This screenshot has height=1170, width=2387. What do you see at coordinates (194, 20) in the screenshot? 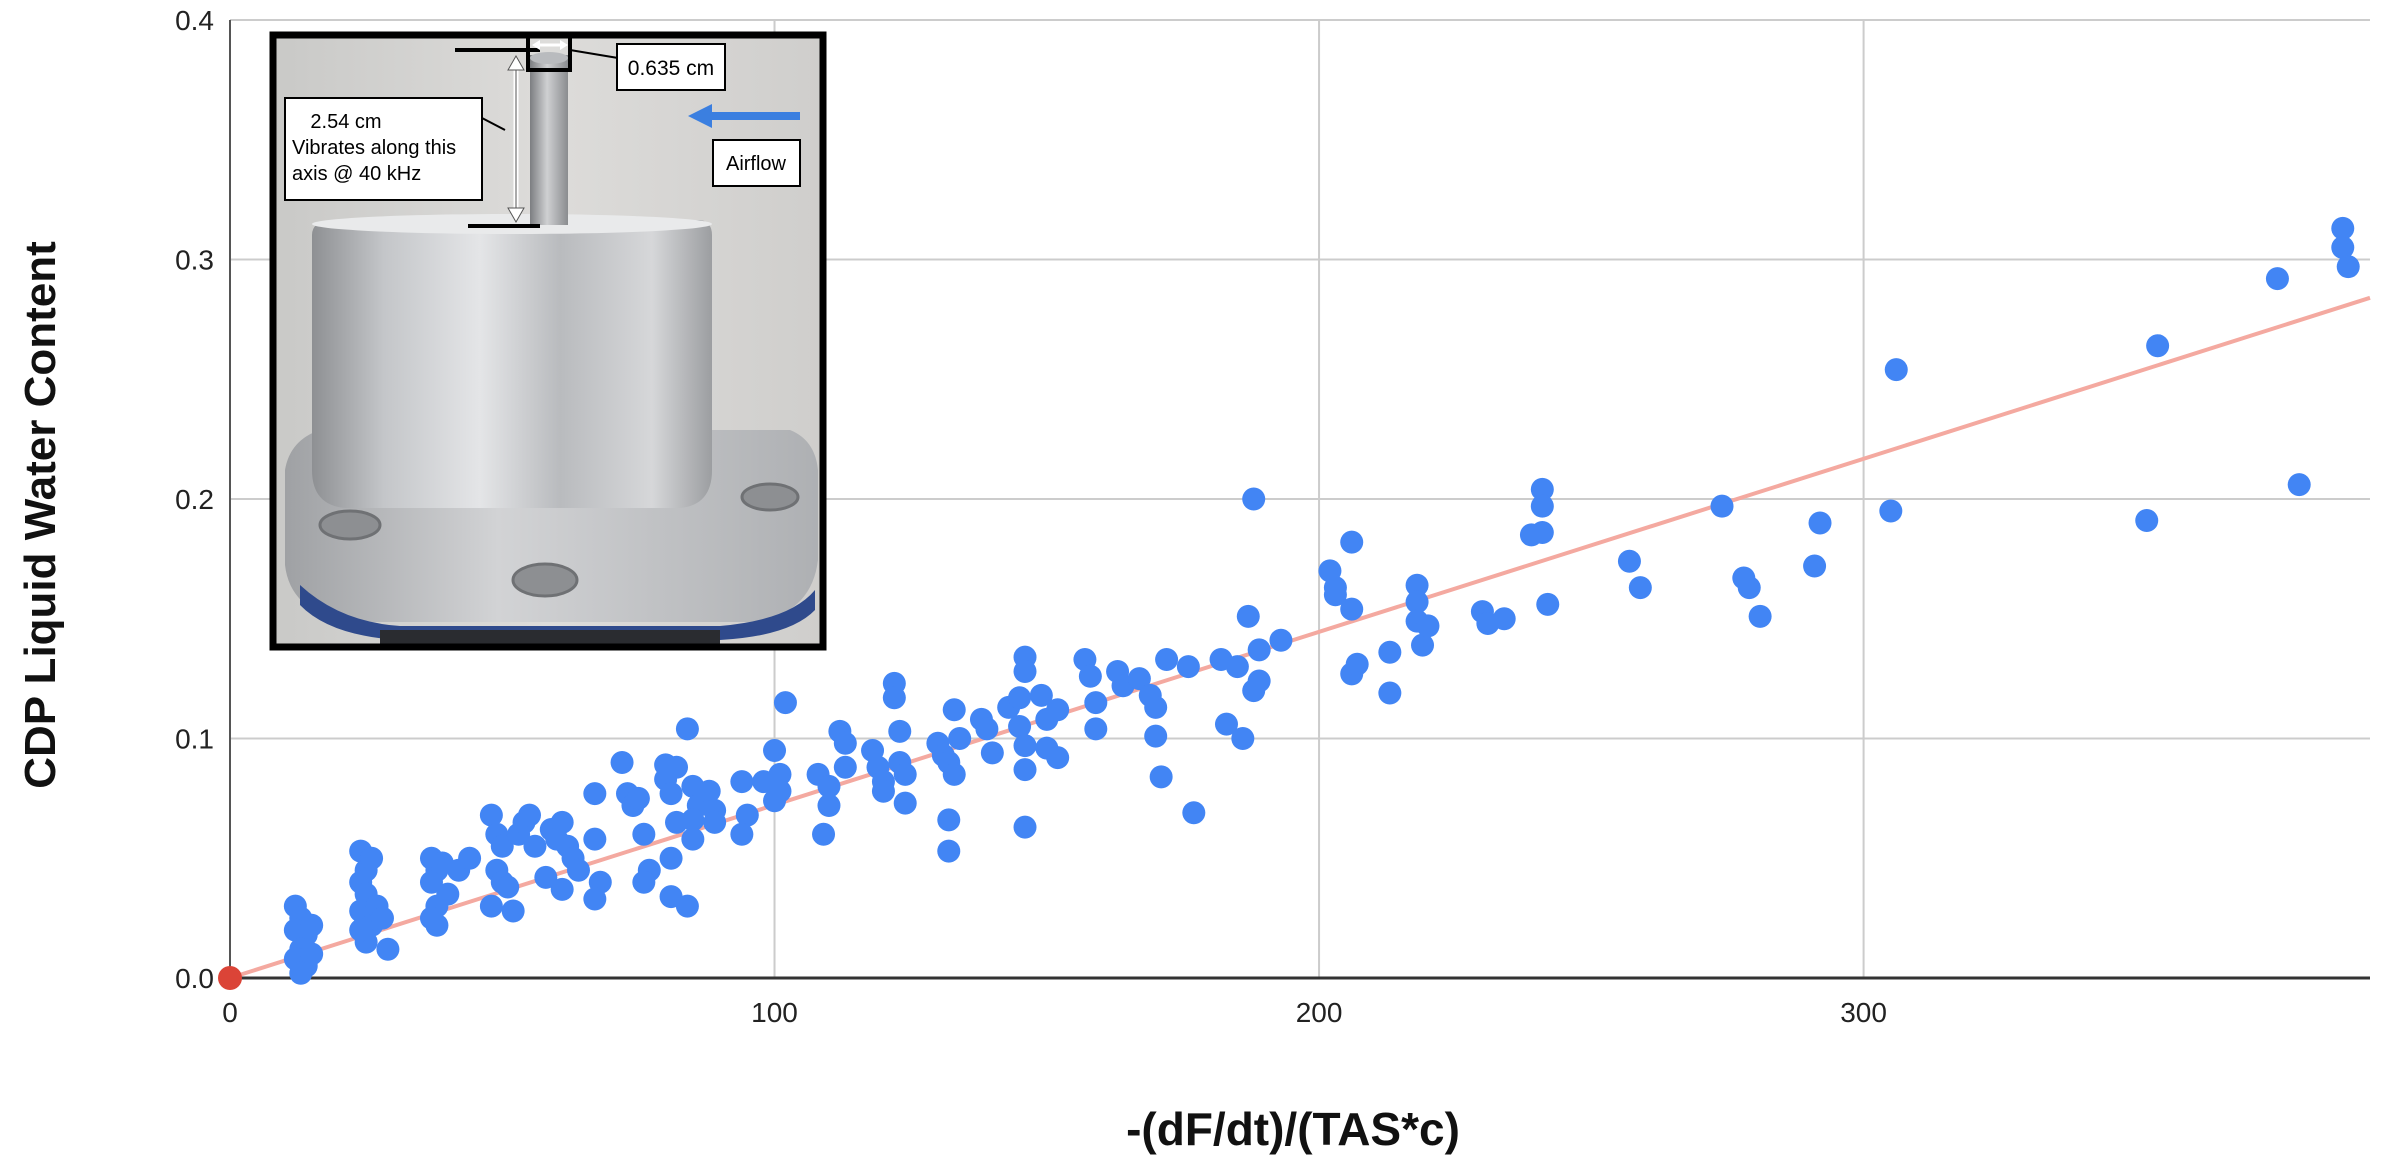
I see `y-tick-label: 0.4` at bounding box center [194, 20].